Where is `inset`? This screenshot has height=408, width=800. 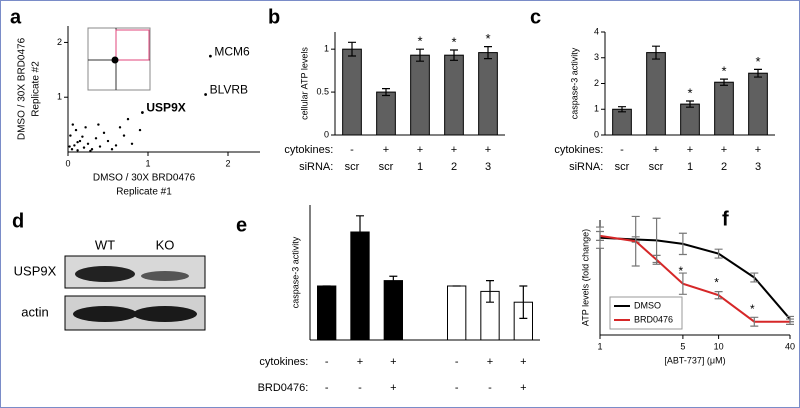 inset is located at coordinates (119, 59).